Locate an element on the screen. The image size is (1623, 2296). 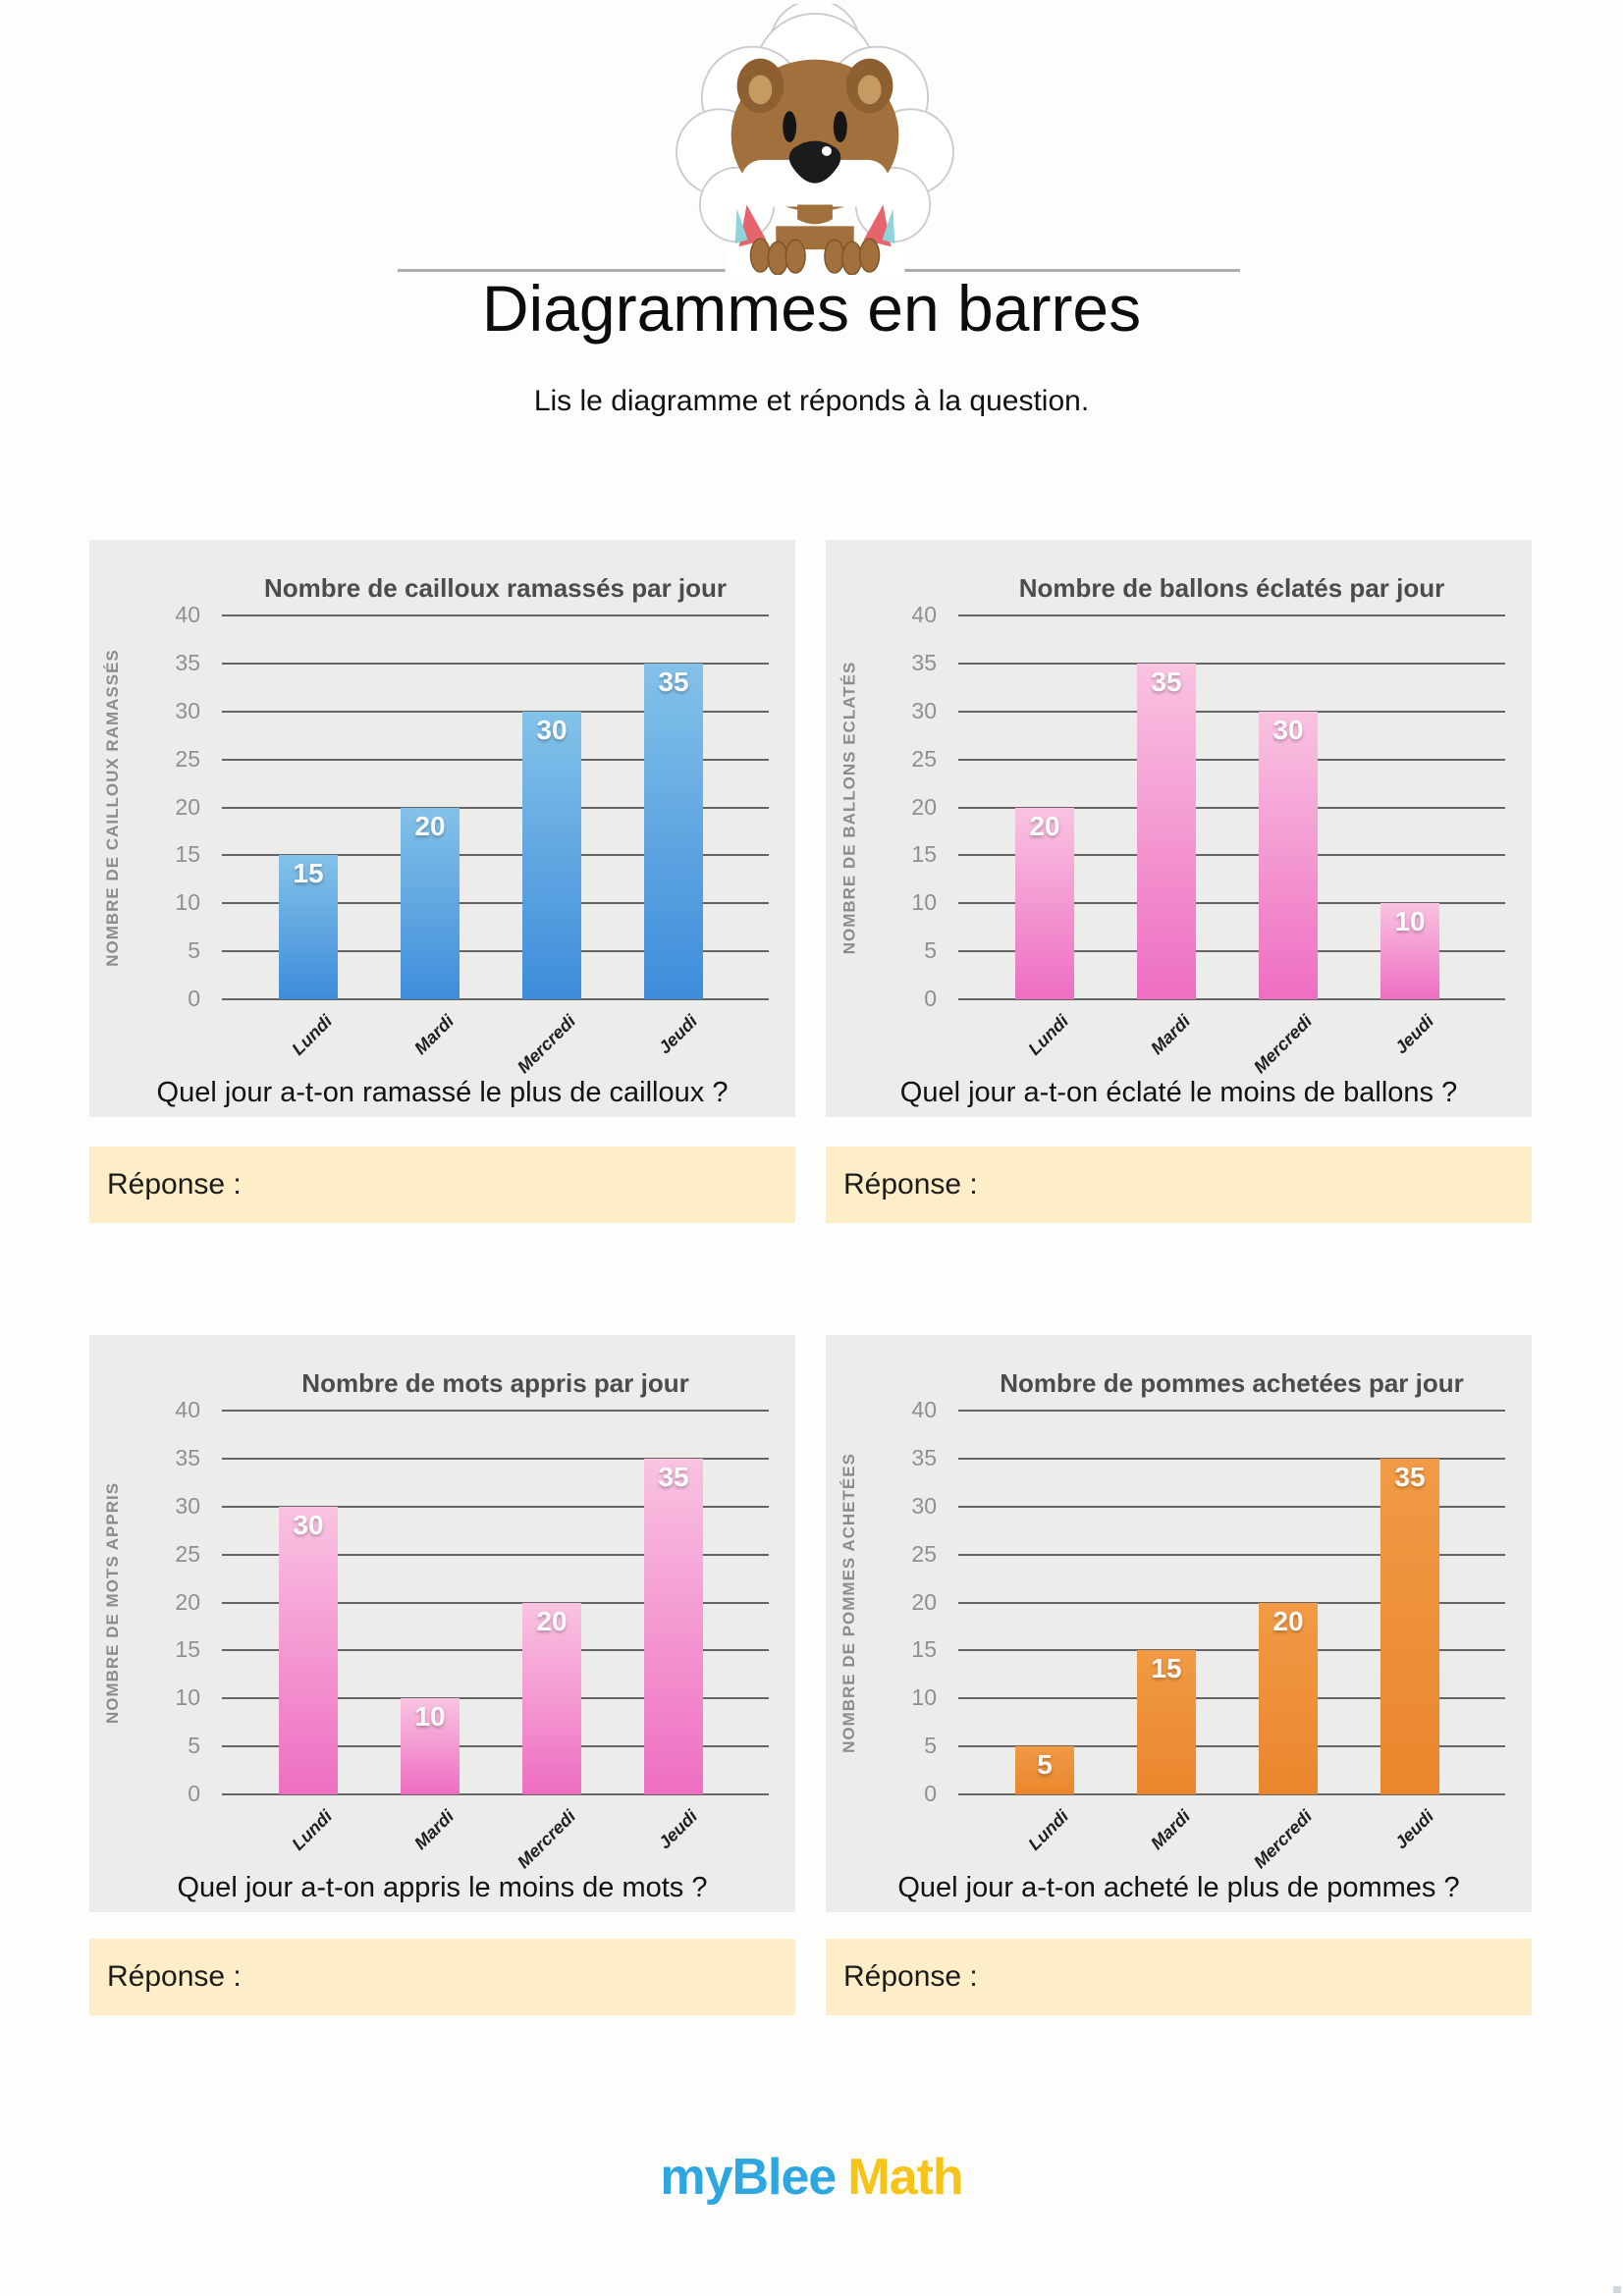
logo-my: my is located at coordinates (696, 2177).